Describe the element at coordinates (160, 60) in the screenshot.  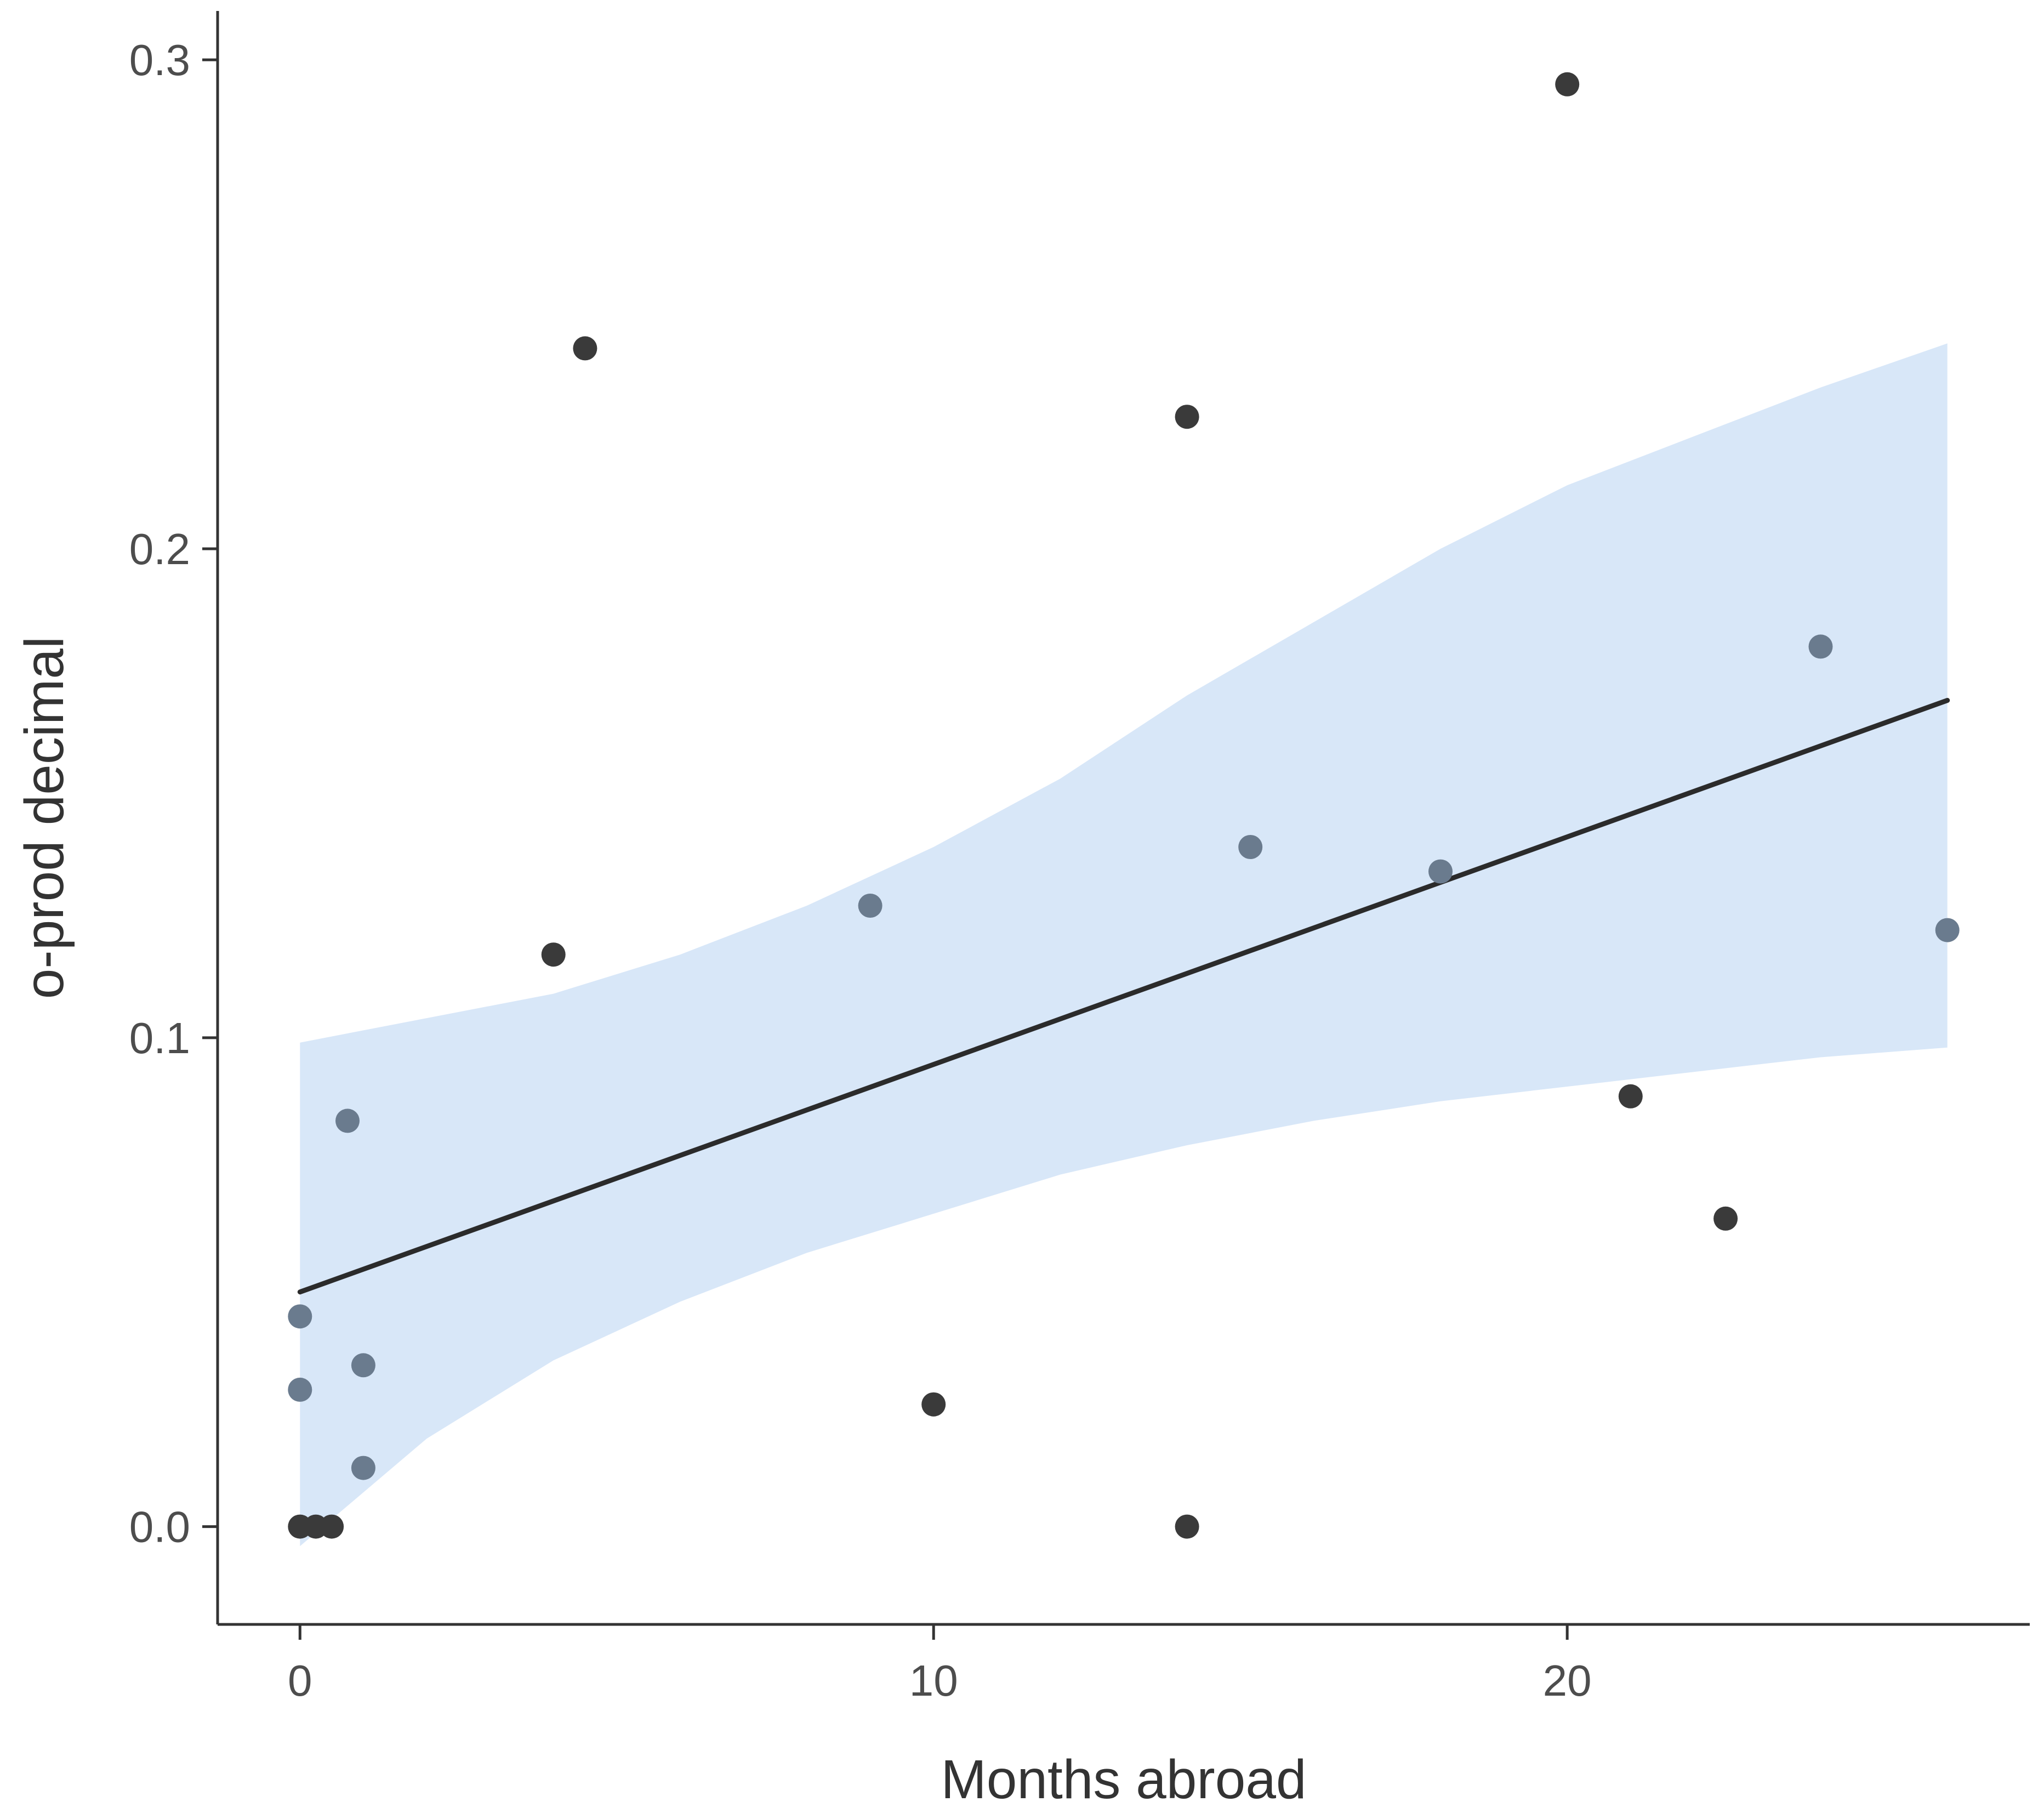
I see `y-tick-label: 0.3` at that location.